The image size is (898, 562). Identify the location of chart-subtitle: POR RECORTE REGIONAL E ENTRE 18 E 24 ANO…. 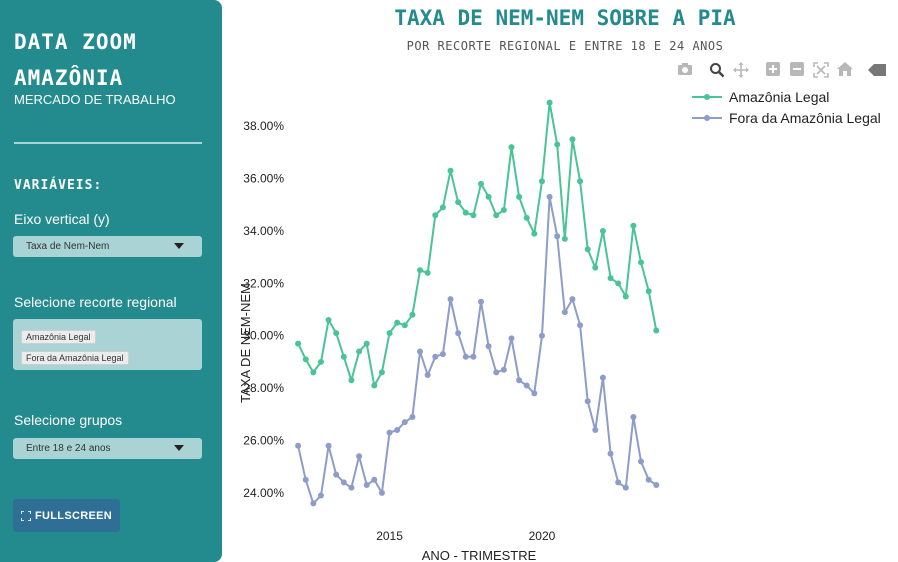
(565, 46).